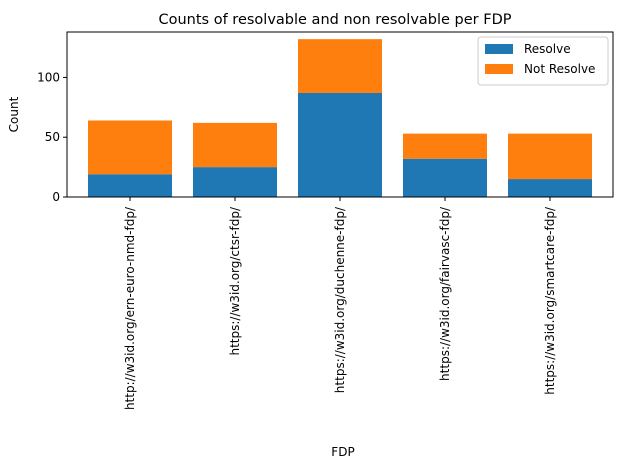 Image resolution: width=630 pixels, height=470 pixels. What do you see at coordinates (56, 197) in the screenshot?
I see `y-tick-label: 0` at bounding box center [56, 197].